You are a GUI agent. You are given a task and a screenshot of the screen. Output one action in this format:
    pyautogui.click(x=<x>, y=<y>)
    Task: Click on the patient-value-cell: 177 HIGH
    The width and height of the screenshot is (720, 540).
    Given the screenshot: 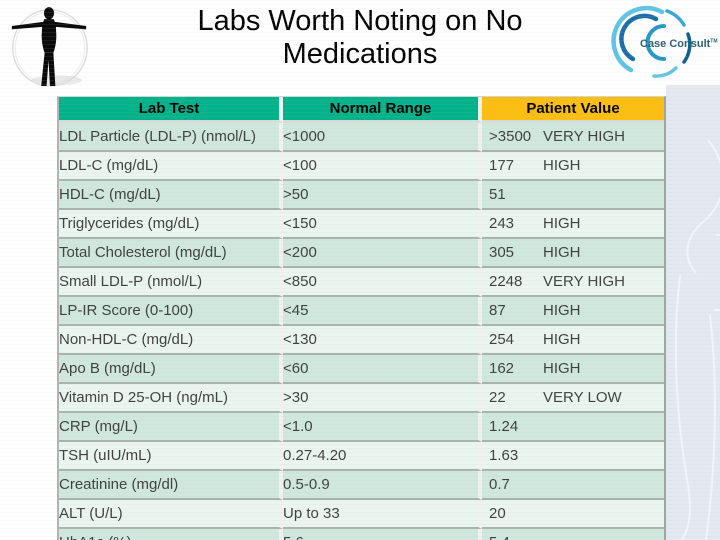 What is the action you would take?
    pyautogui.click(x=573, y=166)
    